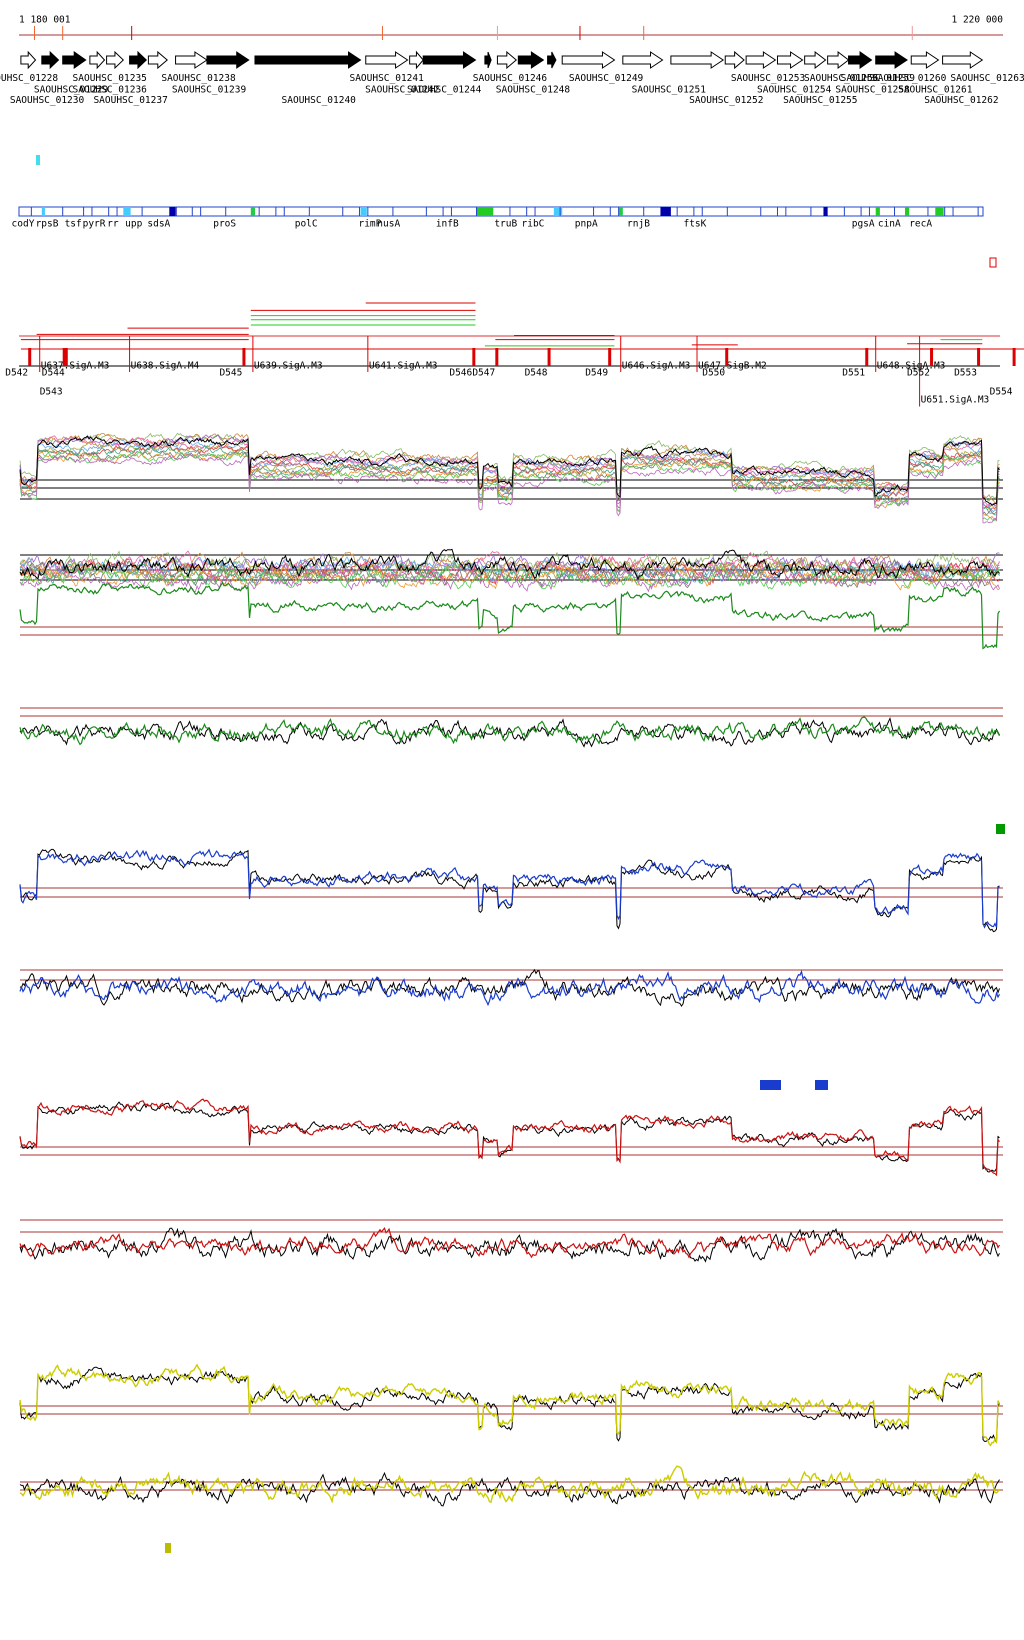  Describe the element at coordinates (961, 100) in the screenshot. I see `gene-label: SAOUHSC_01262` at that location.